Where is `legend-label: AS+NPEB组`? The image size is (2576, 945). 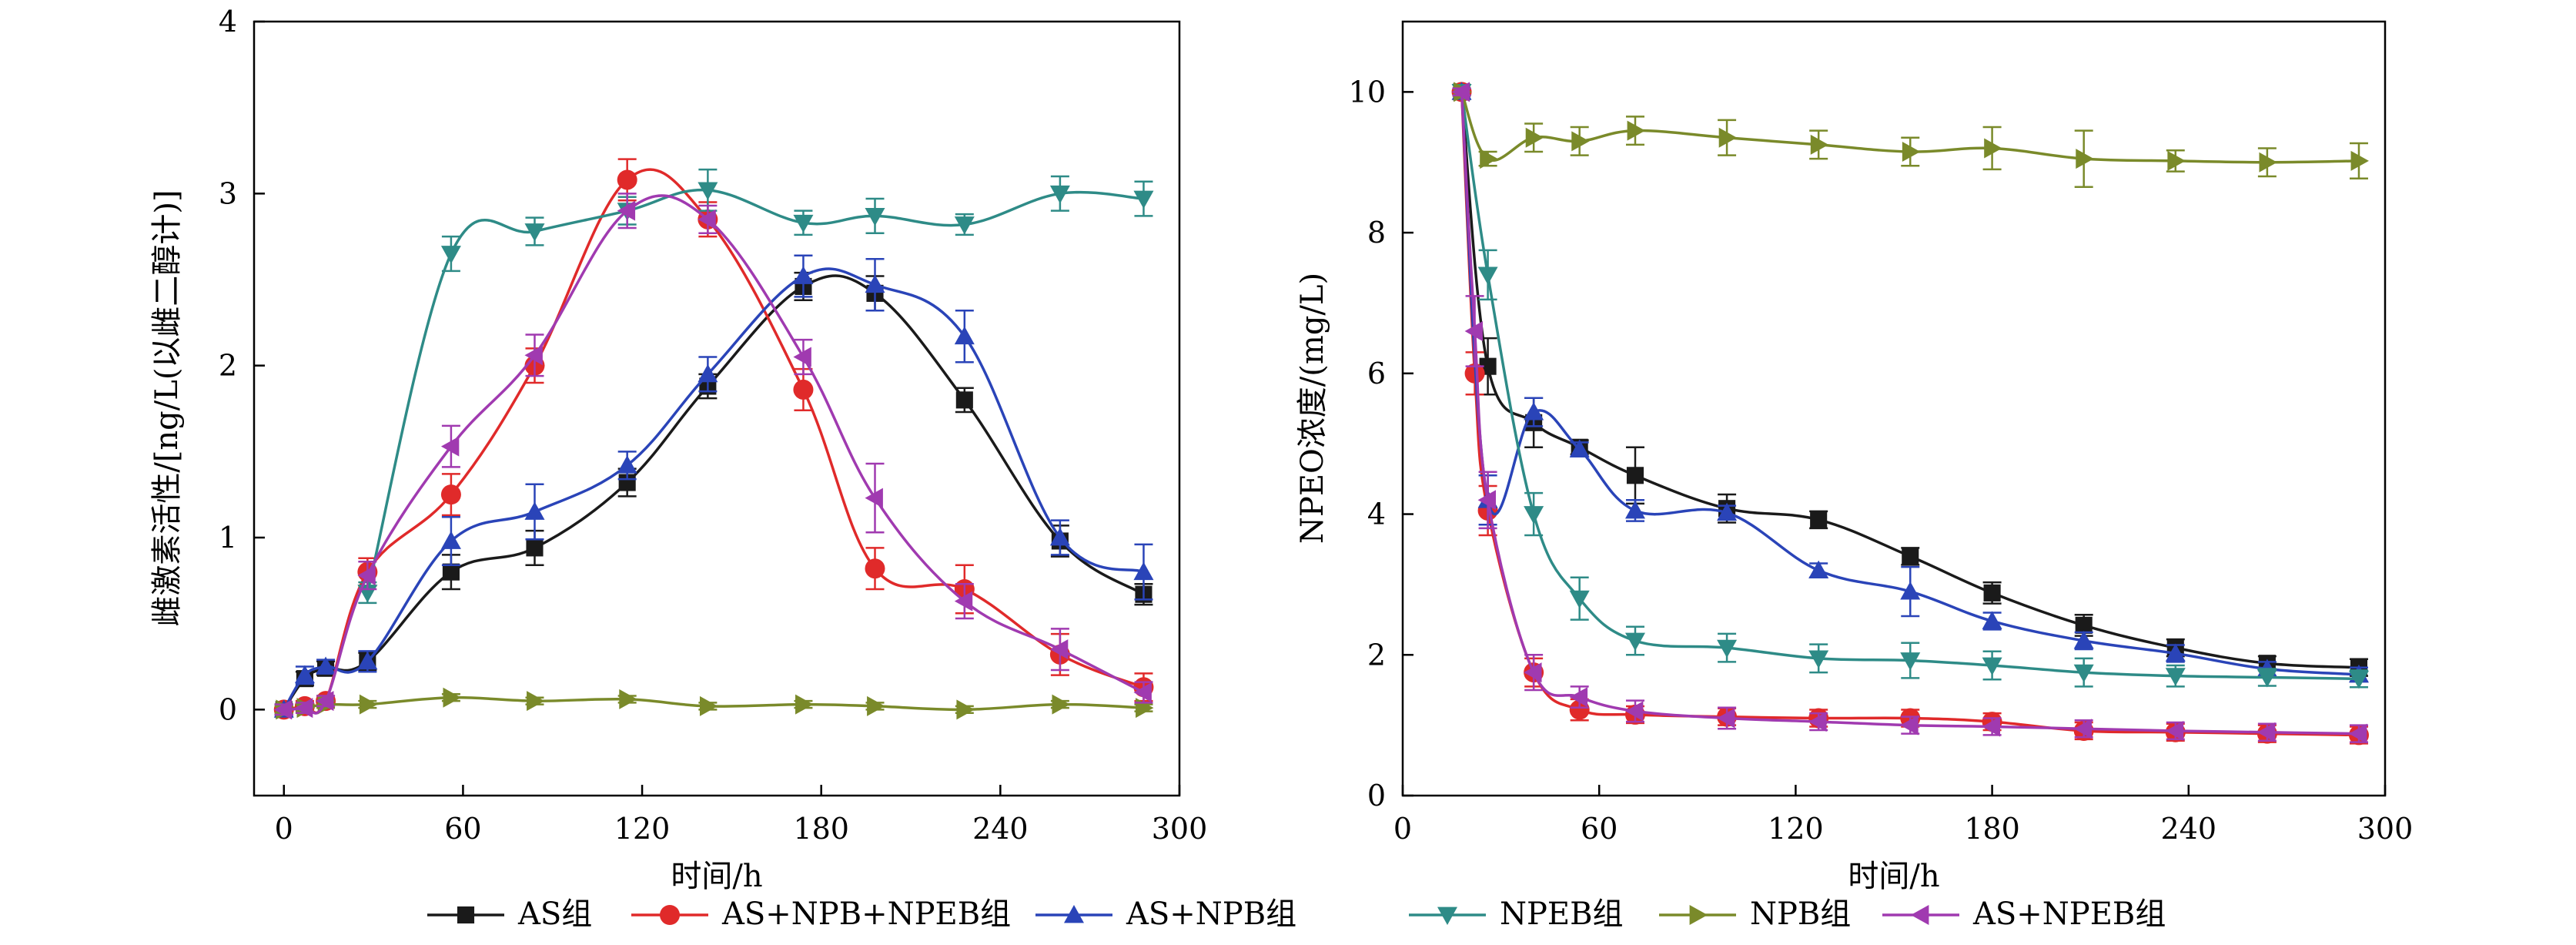 legend-label: AS+NPEB组 is located at coordinates (2069, 914).